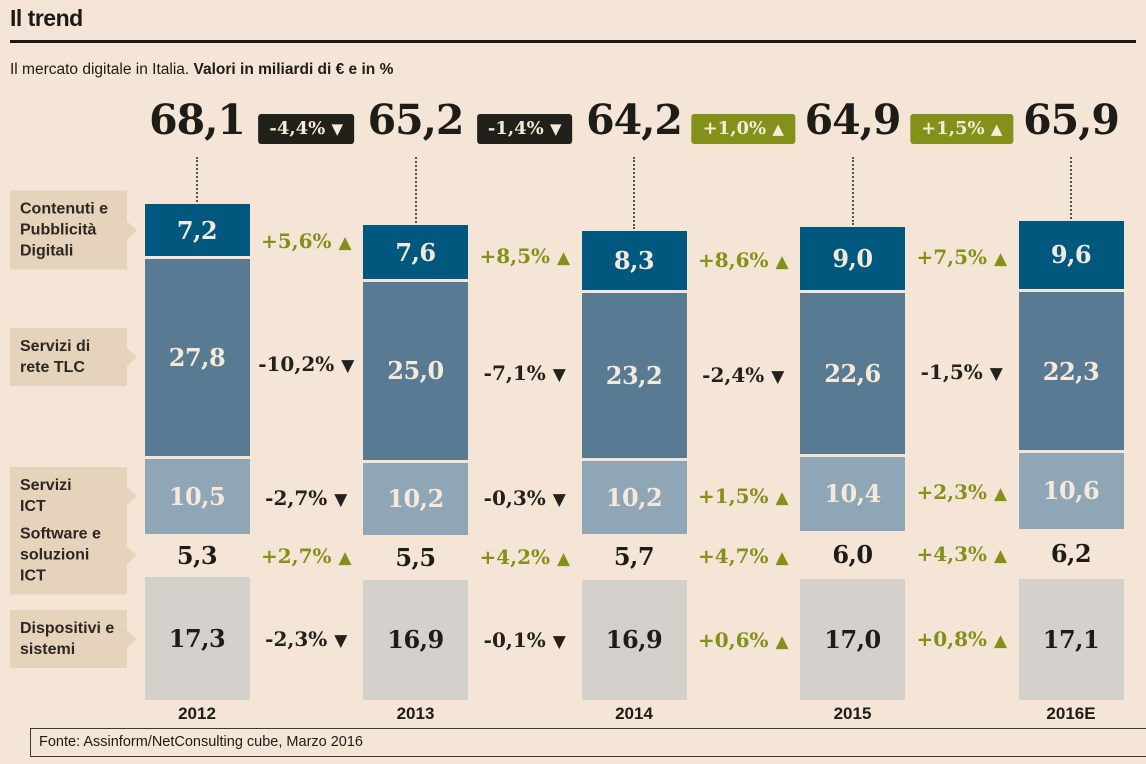  I want to click on row-label-line: Contenuti e, so click(64, 209).